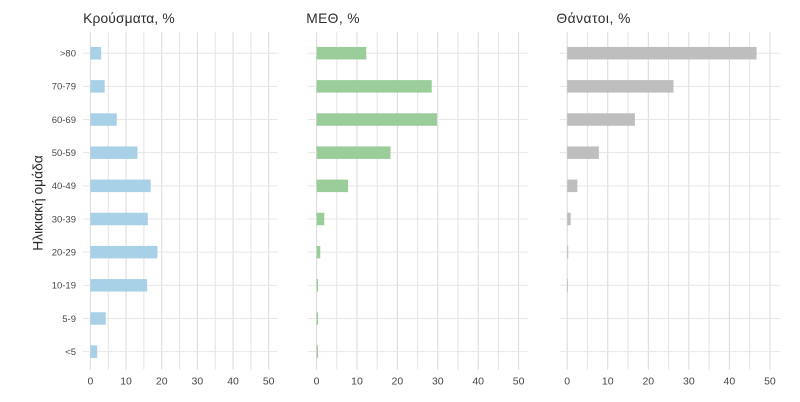  Describe the element at coordinates (64, 120) in the screenshot. I see `svg-text: 60-69` at that location.